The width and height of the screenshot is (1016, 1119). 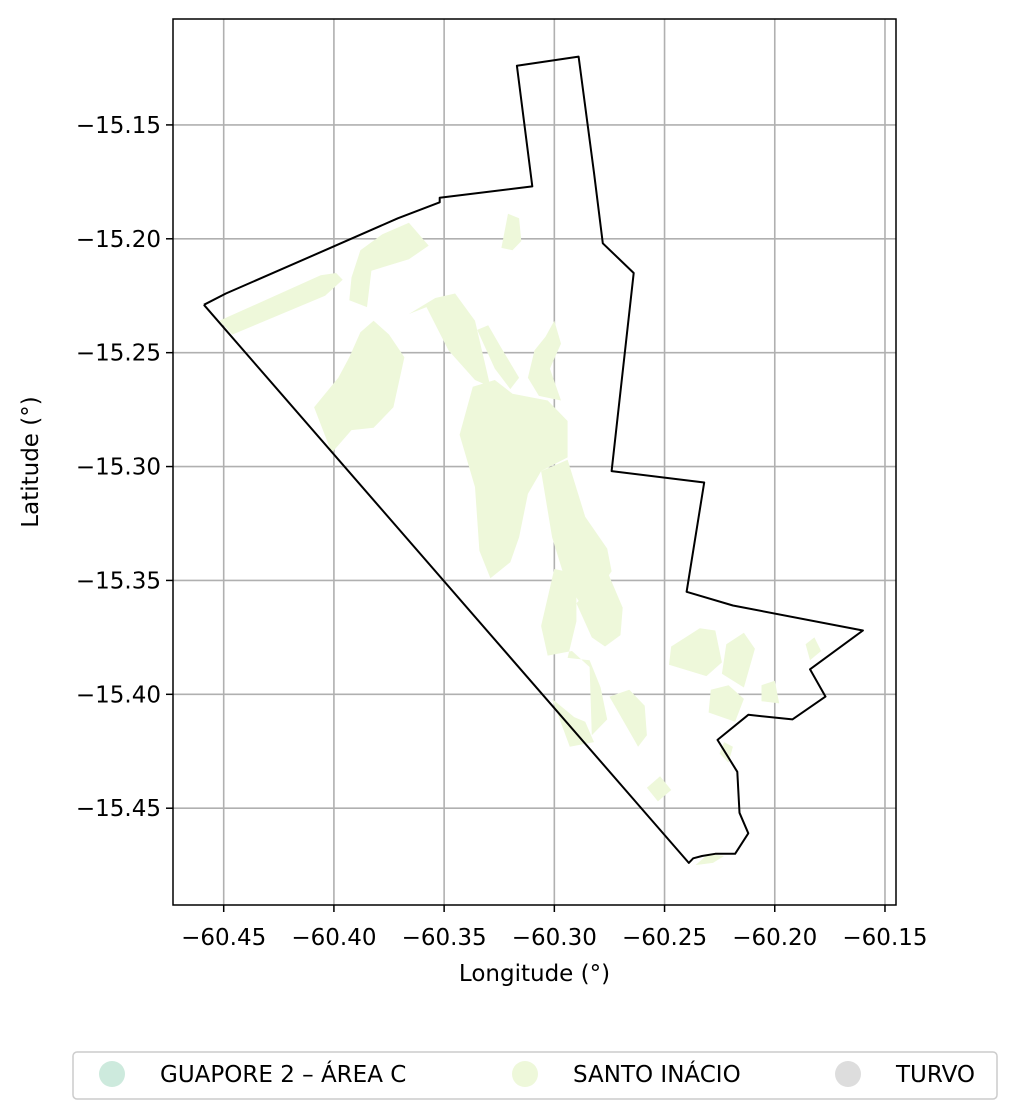 I want to click on x-tick-label: −60.45, so click(x=223, y=938).